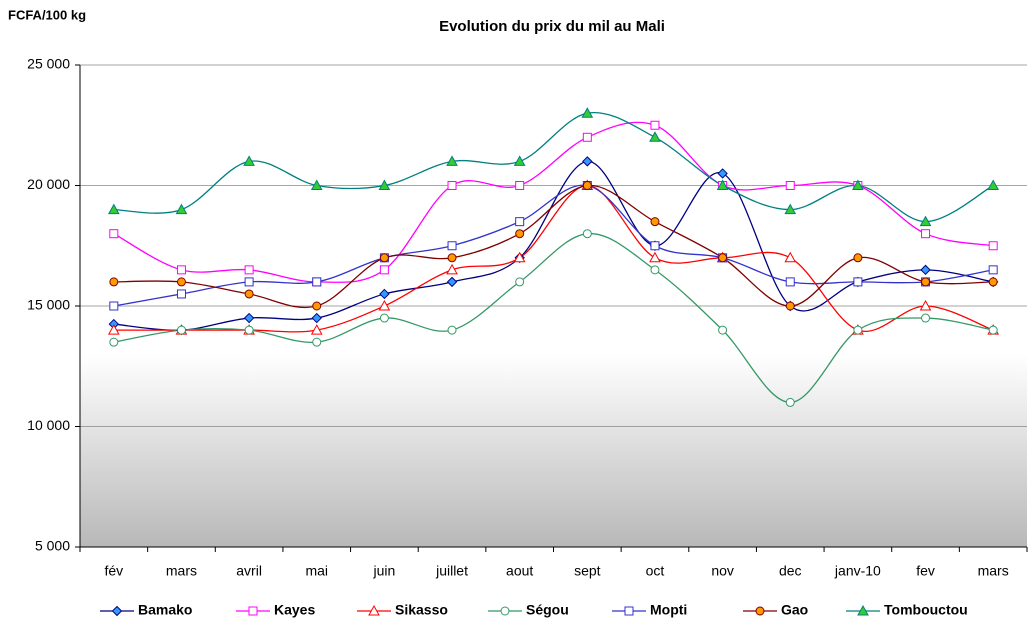 This screenshot has height=621, width=1028. I want to click on legend-label: Mopti, so click(668, 610).